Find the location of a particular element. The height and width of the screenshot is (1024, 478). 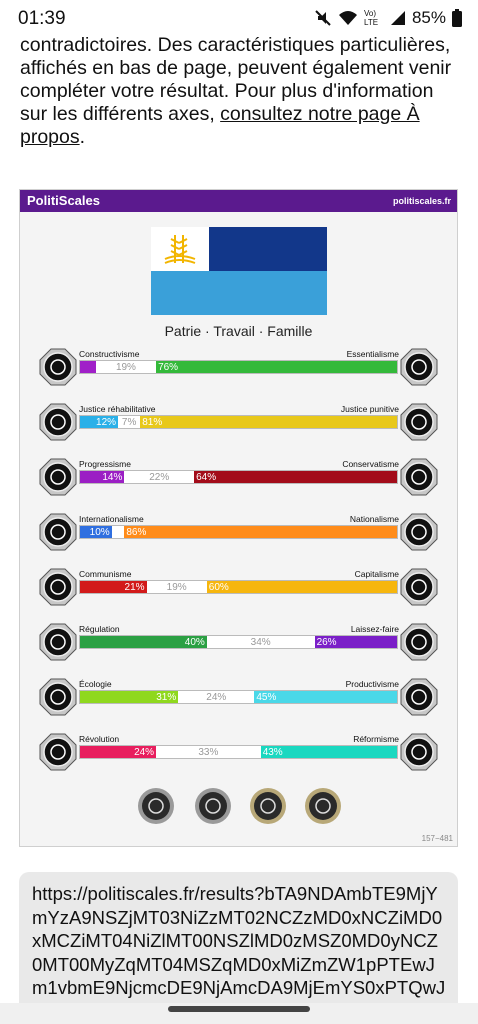

axis-left-label: Internationalisme is located at coordinates (111, 519).